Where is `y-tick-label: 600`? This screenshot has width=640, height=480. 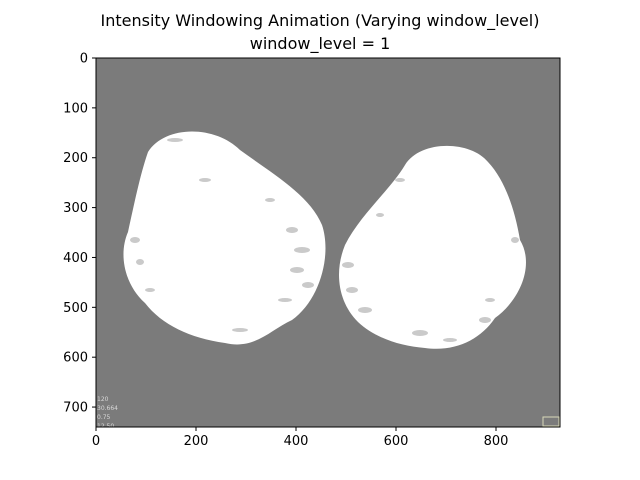 y-tick-label: 600 is located at coordinates (75, 358).